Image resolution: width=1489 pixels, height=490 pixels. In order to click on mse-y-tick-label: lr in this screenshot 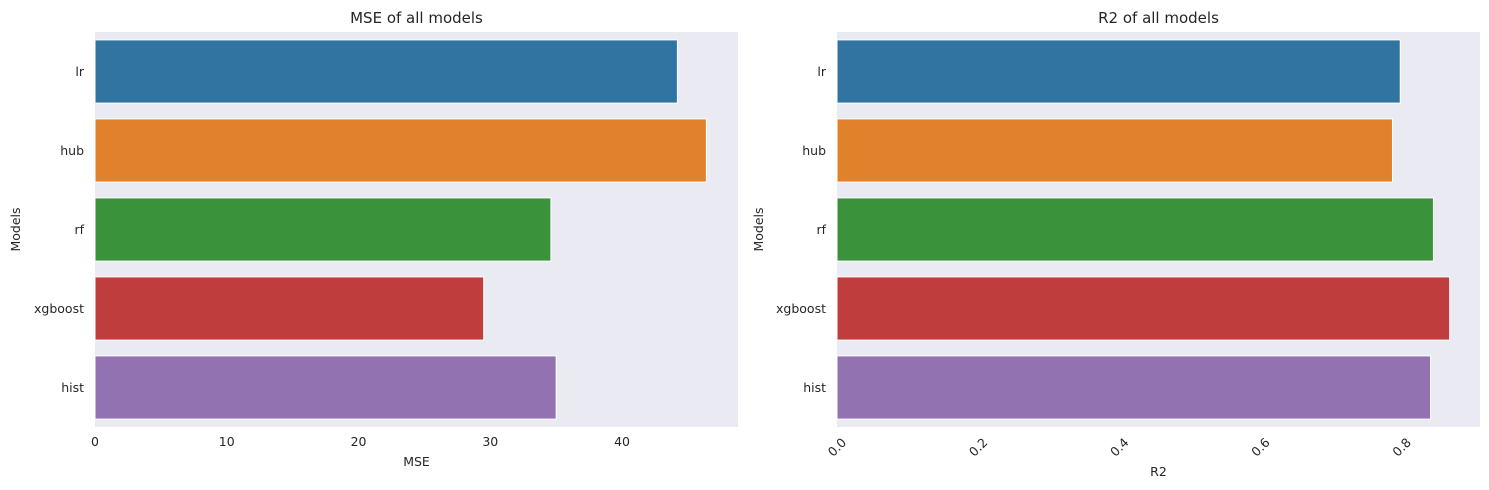, I will do `click(79, 71)`.